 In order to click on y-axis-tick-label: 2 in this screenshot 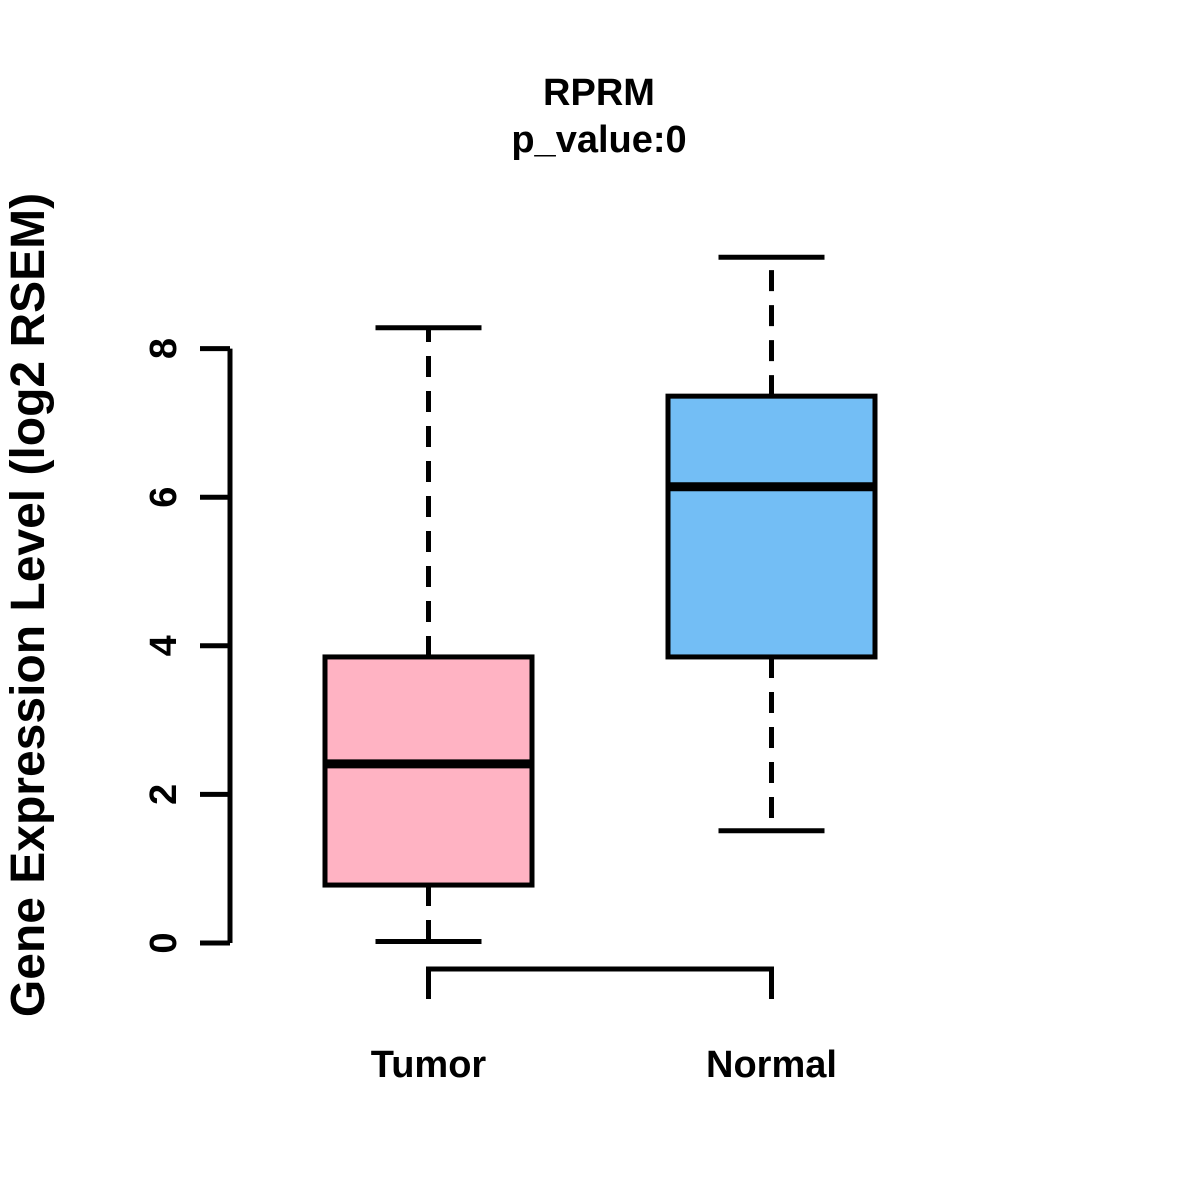, I will do `click(164, 794)`.